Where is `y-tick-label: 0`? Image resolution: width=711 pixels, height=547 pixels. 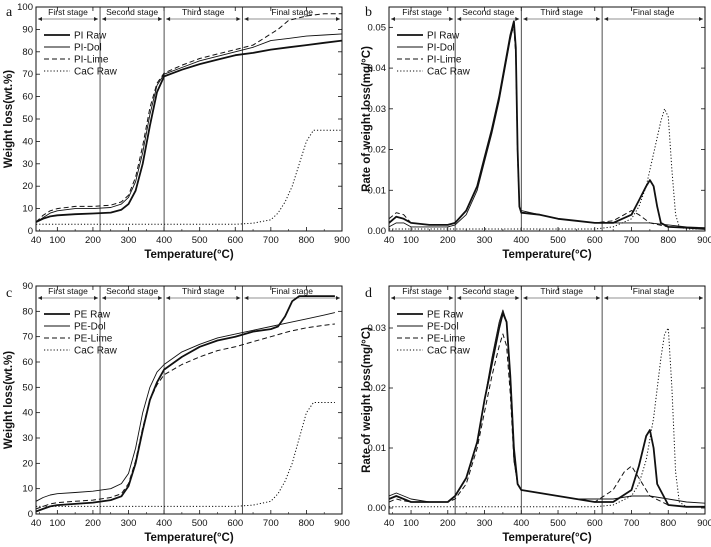 y-tick-label: 0 is located at coordinates (30, 514).